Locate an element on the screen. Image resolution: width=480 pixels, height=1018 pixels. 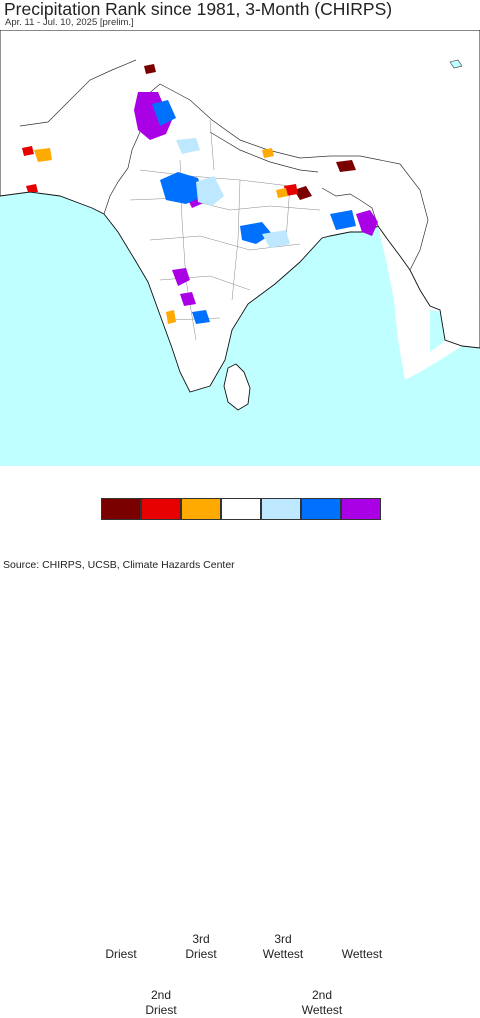
2nd-wettest-bengal is located at coordinates (343, 220).